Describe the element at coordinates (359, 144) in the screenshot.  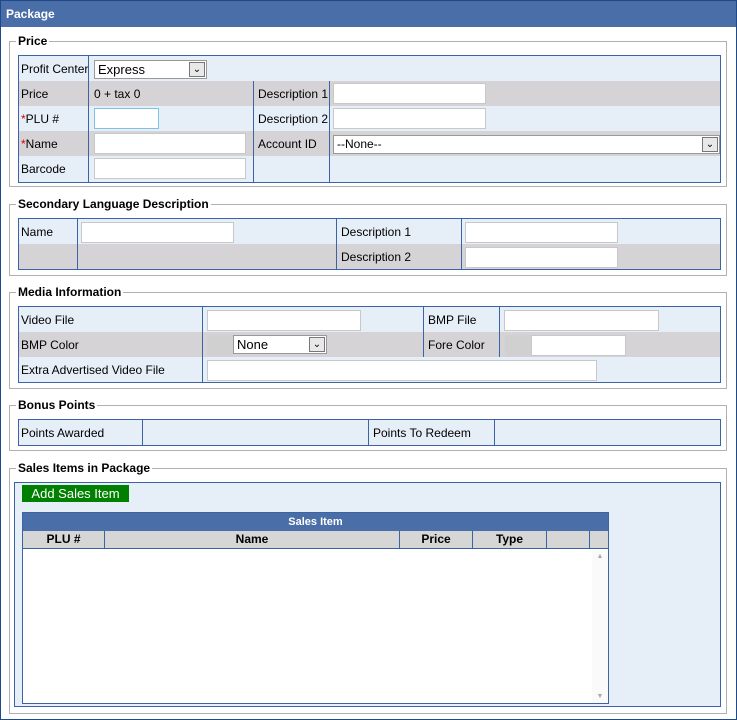
I see `account-id-value: --None--` at that location.